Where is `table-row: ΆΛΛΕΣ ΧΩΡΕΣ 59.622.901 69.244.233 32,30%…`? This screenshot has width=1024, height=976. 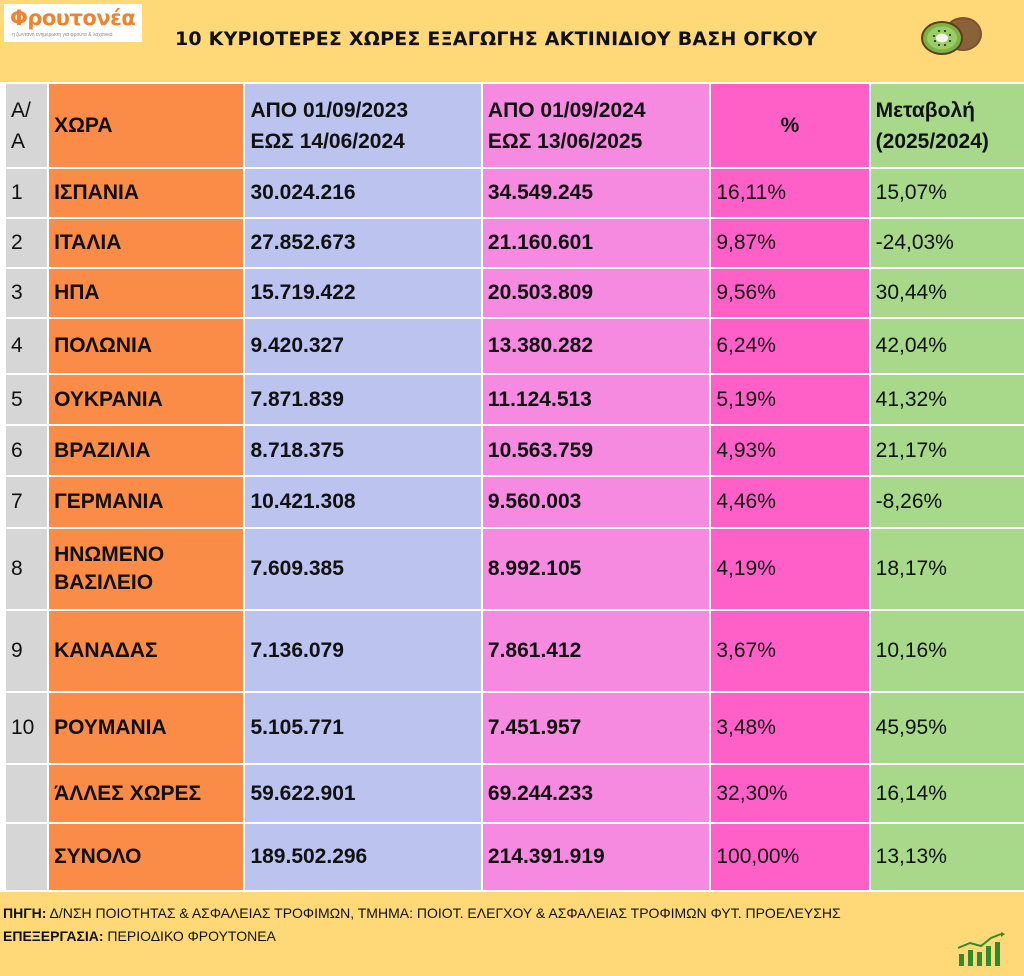
table-row: ΆΛΛΕΣ ΧΩΡΕΣ 59.622.901 69.244.233 32,30%… is located at coordinates (515, 793).